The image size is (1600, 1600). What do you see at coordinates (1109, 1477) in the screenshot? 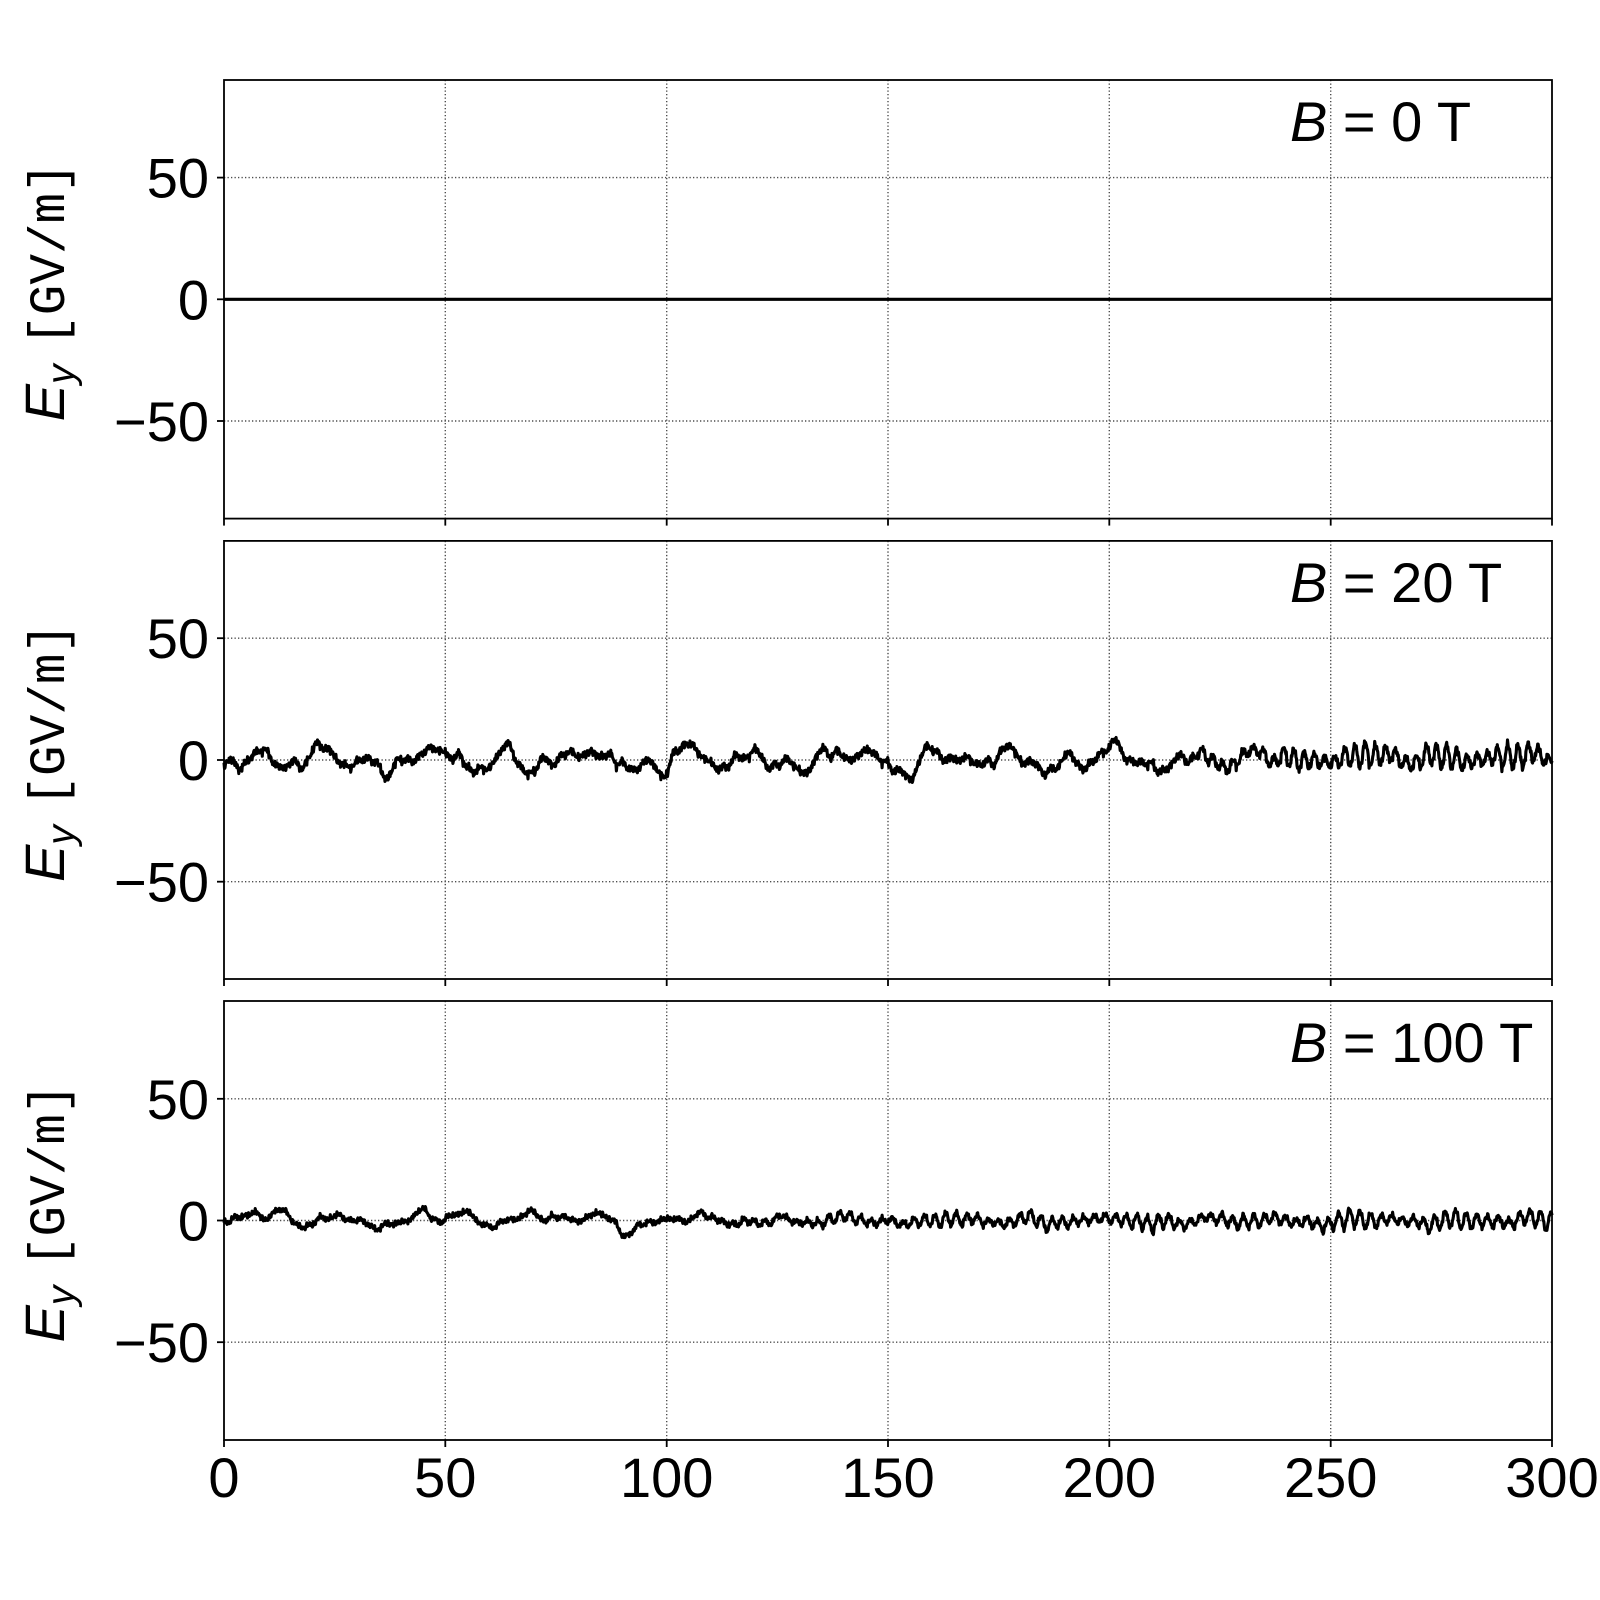
I see `svg-text: 200` at bounding box center [1109, 1477].